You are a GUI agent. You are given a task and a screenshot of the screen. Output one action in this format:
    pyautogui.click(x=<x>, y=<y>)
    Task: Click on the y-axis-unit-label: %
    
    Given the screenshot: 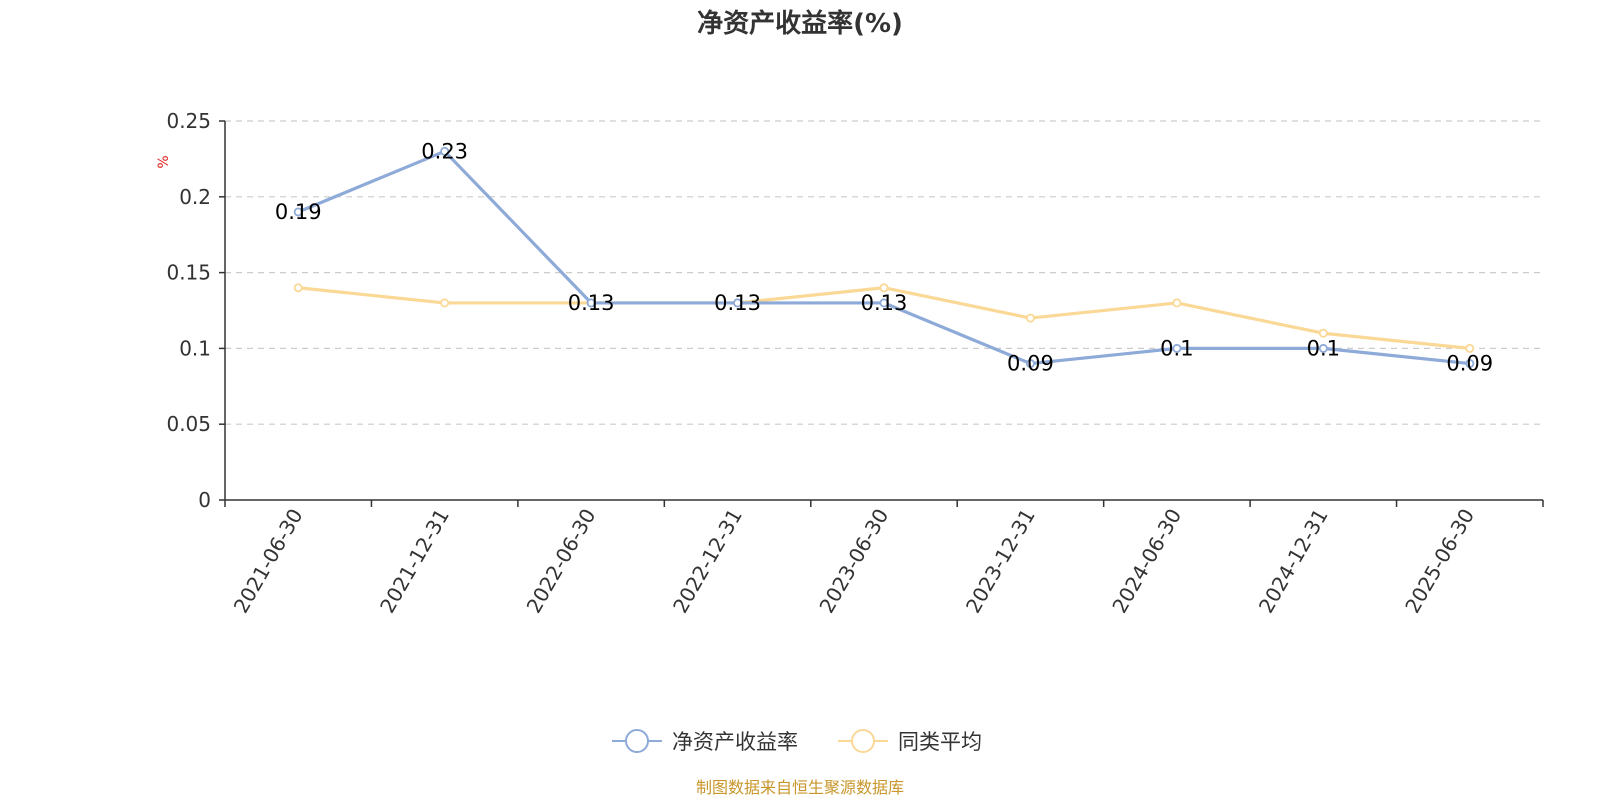 What is the action you would take?
    pyautogui.click(x=164, y=161)
    